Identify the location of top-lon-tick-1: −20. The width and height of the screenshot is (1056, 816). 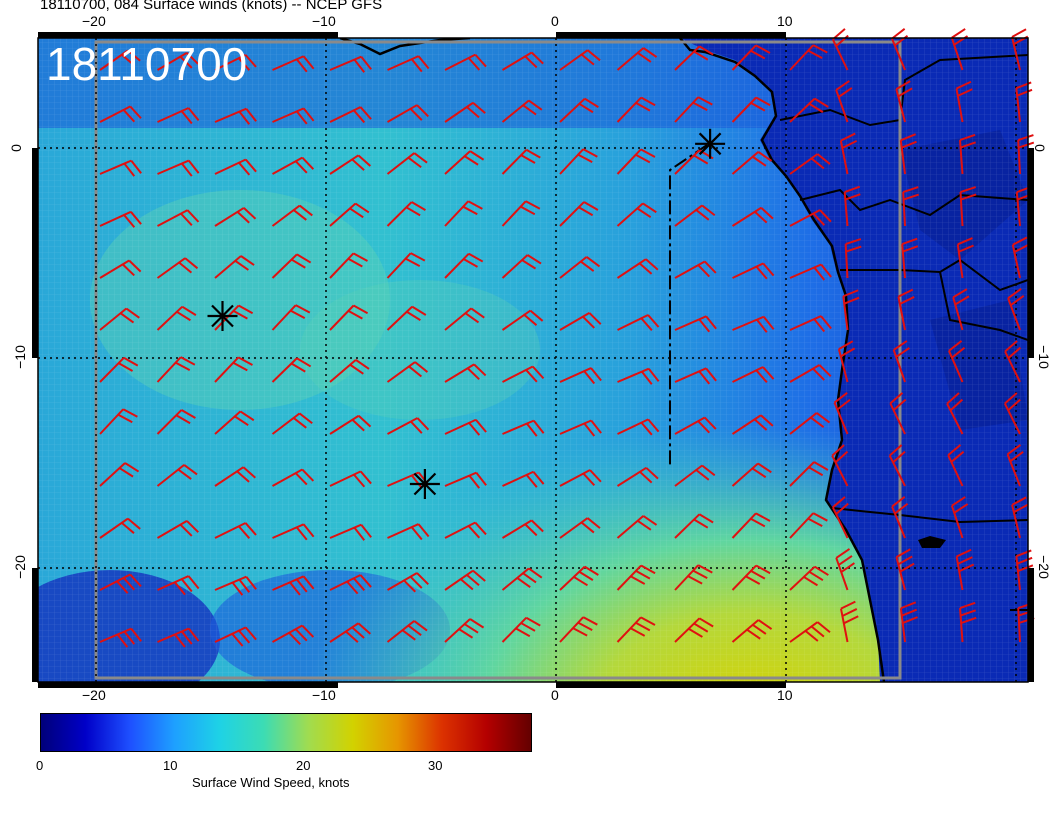
(94, 21).